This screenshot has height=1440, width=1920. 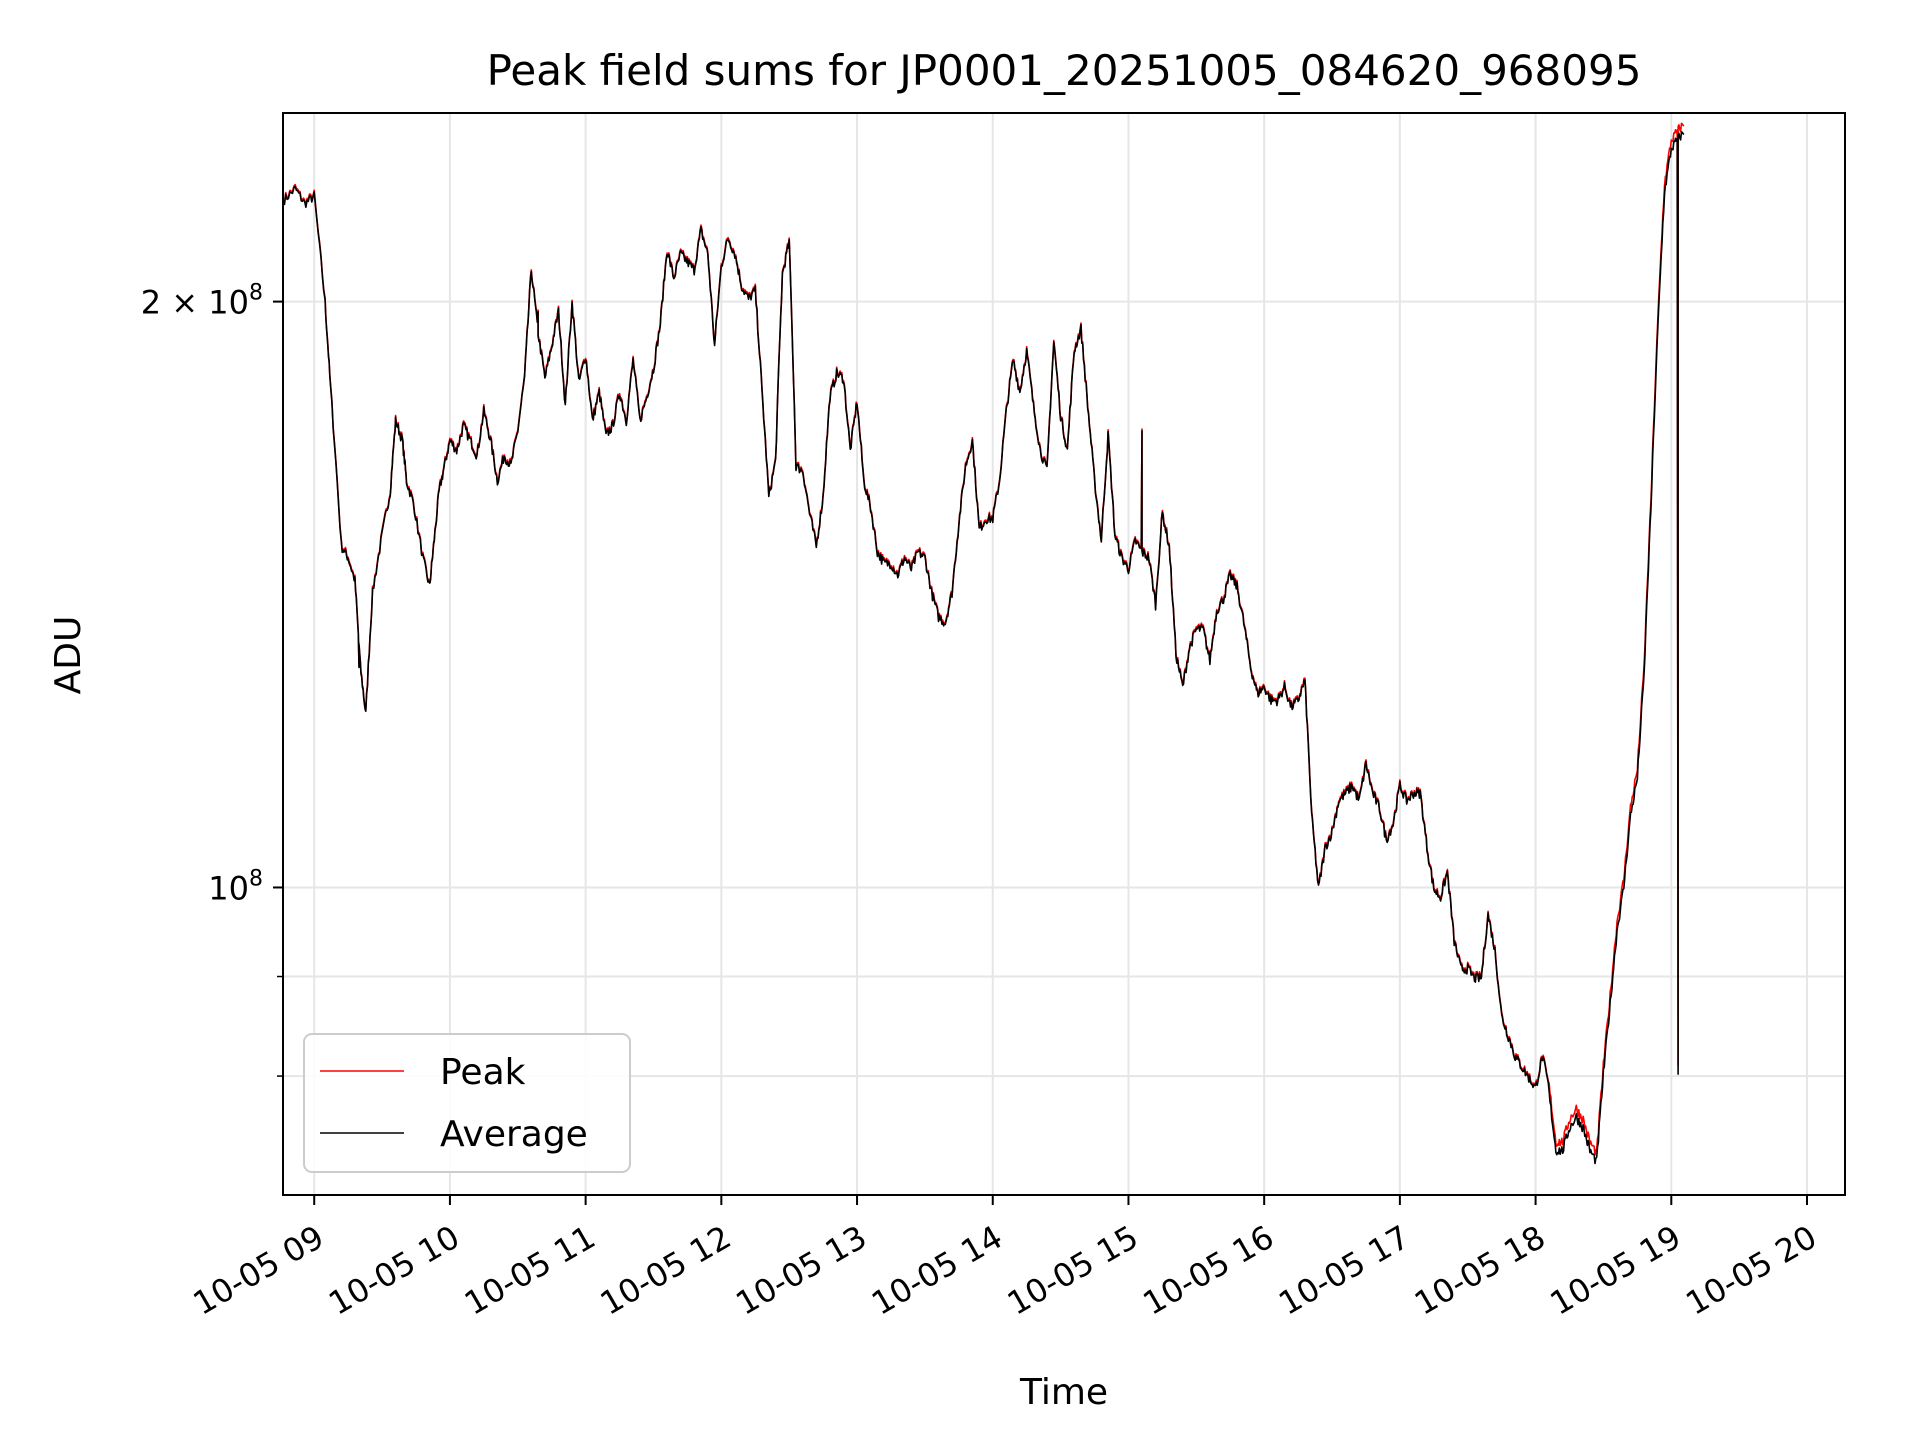 I want to click on x-tick-label: 10-05 18, so click(x=1480, y=1270).